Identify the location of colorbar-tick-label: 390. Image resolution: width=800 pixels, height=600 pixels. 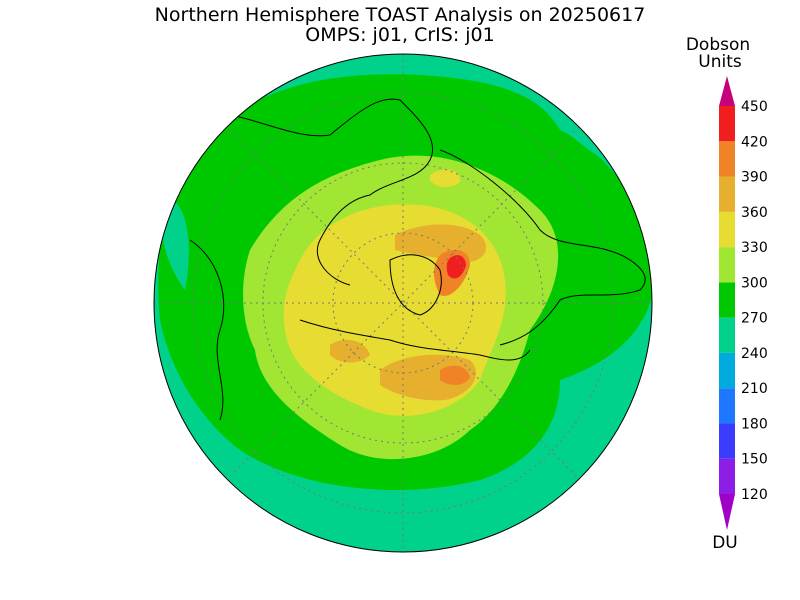
(754, 178).